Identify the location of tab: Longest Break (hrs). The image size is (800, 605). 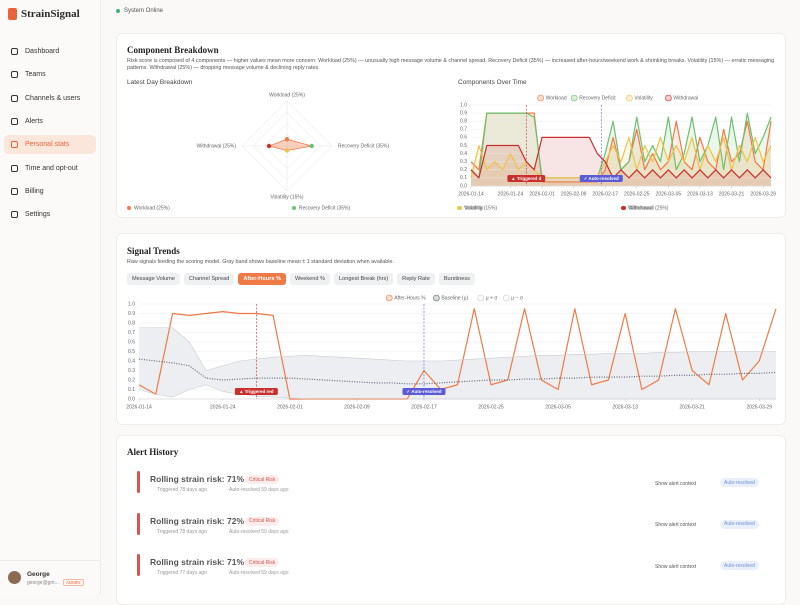
(364, 279).